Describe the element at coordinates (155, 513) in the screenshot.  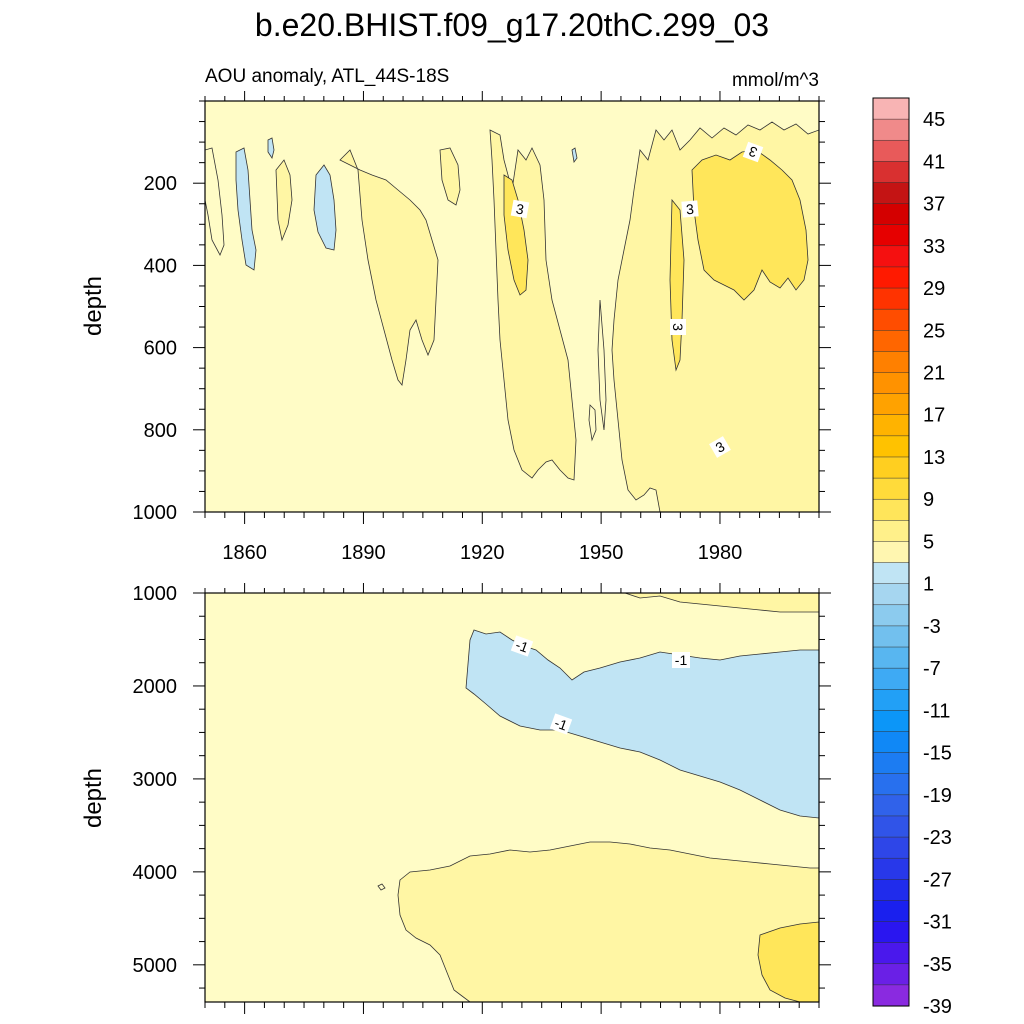
I see `y-tick-label: 1000` at that location.